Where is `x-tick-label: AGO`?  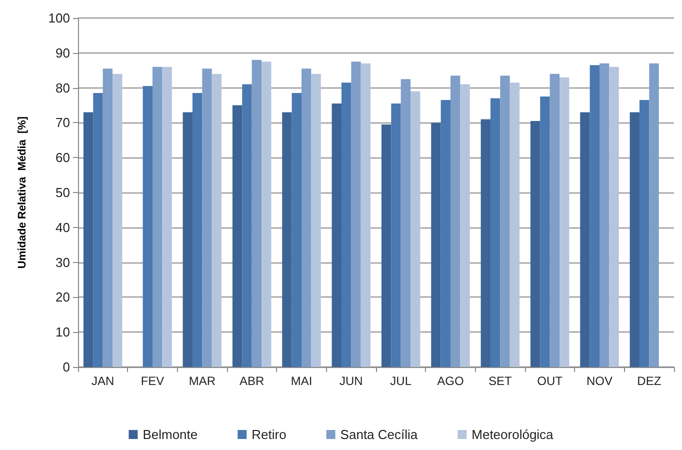
x-tick-label: AGO is located at coordinates (450, 381).